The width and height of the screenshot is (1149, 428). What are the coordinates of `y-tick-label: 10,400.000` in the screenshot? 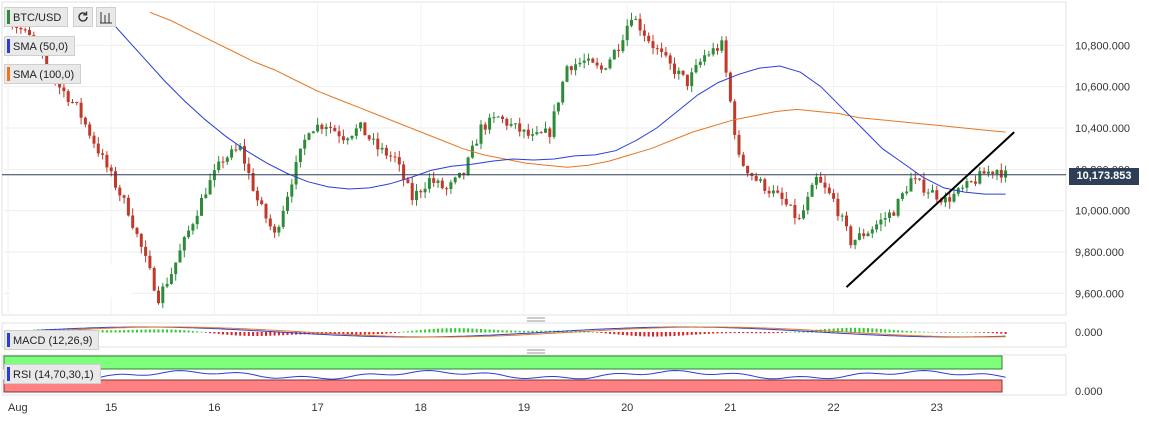 It's located at (1102, 129).